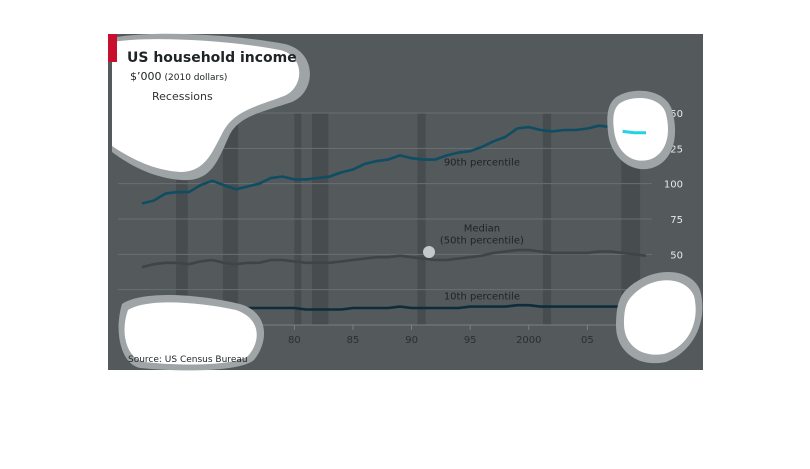  I want to click on highlight-segment, so click(634, 132).